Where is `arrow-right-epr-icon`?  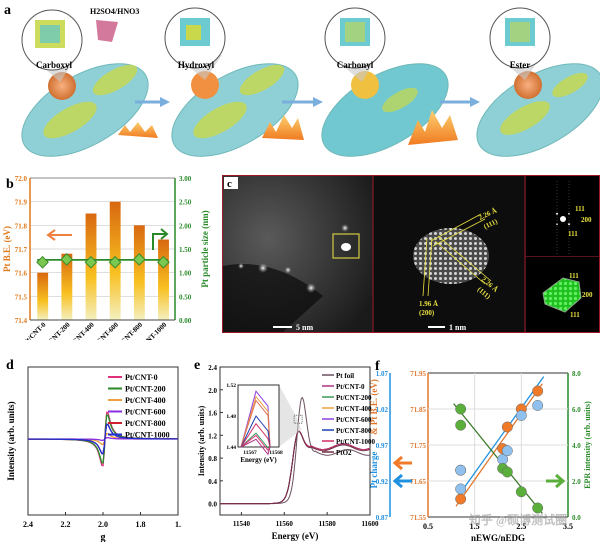 arrow-right-epr-icon is located at coordinates (556, 481).